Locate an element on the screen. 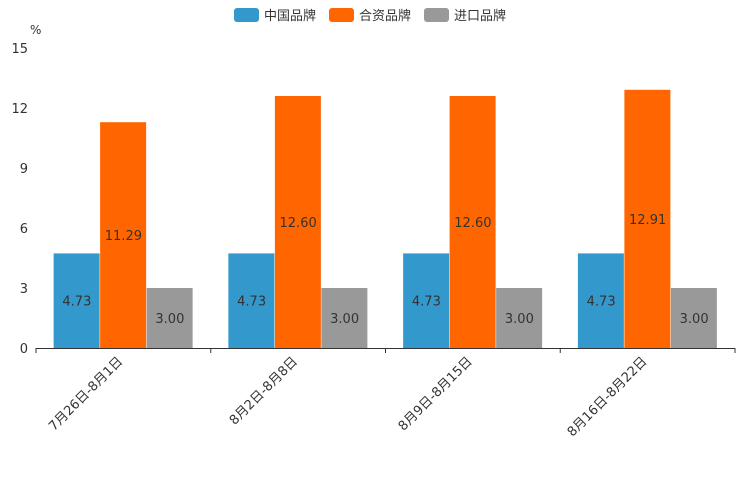 This screenshot has height=500, width=744. y-tick-label: 6 is located at coordinates (24, 229).